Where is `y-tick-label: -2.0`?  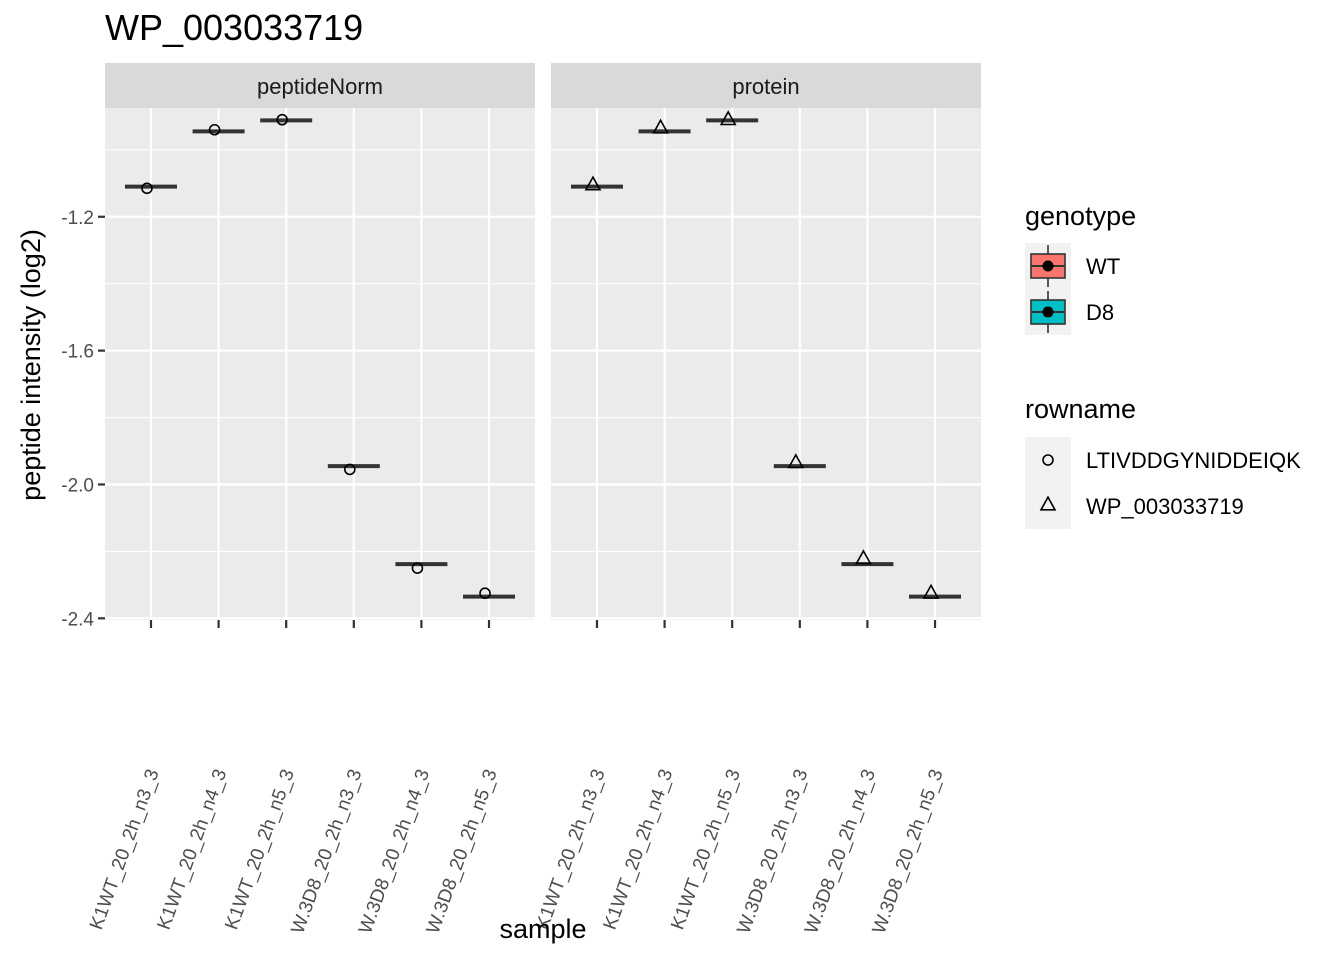 y-tick-label: -2.0 is located at coordinates (77, 485).